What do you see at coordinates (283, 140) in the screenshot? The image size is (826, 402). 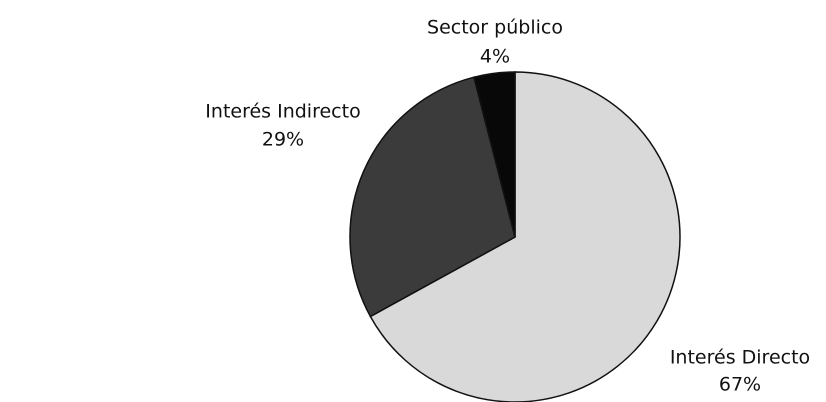 I see `slice-value-label: 29%` at bounding box center [283, 140].